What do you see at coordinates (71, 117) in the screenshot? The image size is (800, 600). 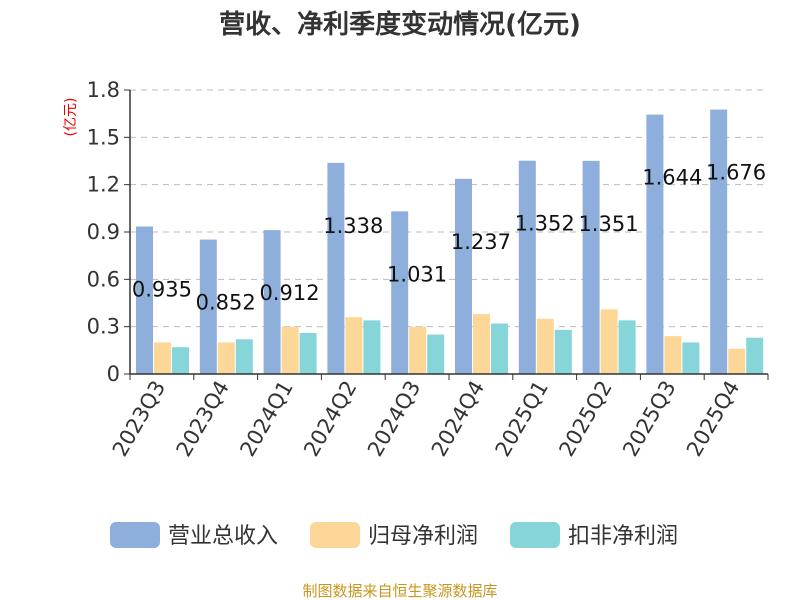 I see `y-unit-label: (亿元)` at bounding box center [71, 117].